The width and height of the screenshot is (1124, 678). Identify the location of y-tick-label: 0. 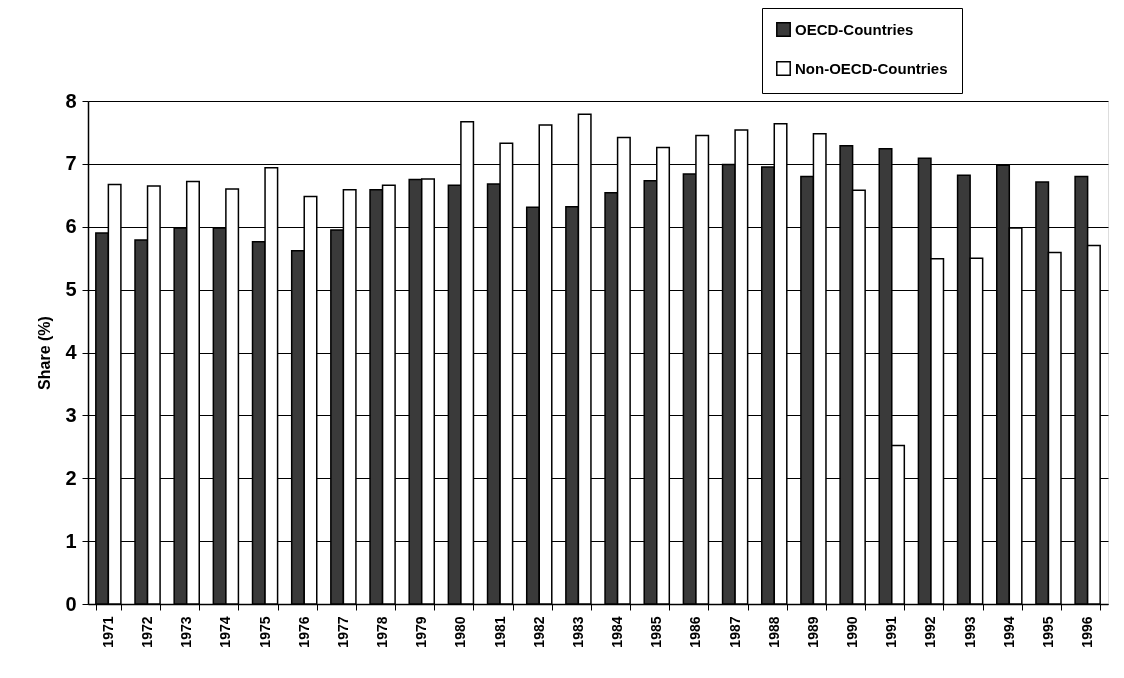
(71, 603).